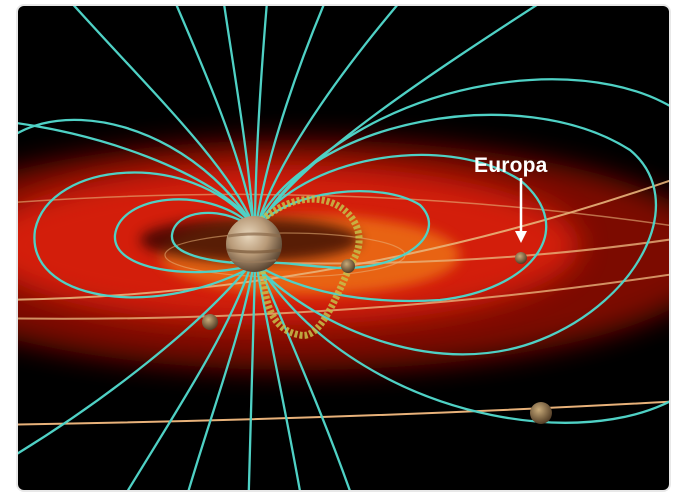 The width and height of the screenshot is (687, 496). I want to click on io-moon, so click(348, 266).